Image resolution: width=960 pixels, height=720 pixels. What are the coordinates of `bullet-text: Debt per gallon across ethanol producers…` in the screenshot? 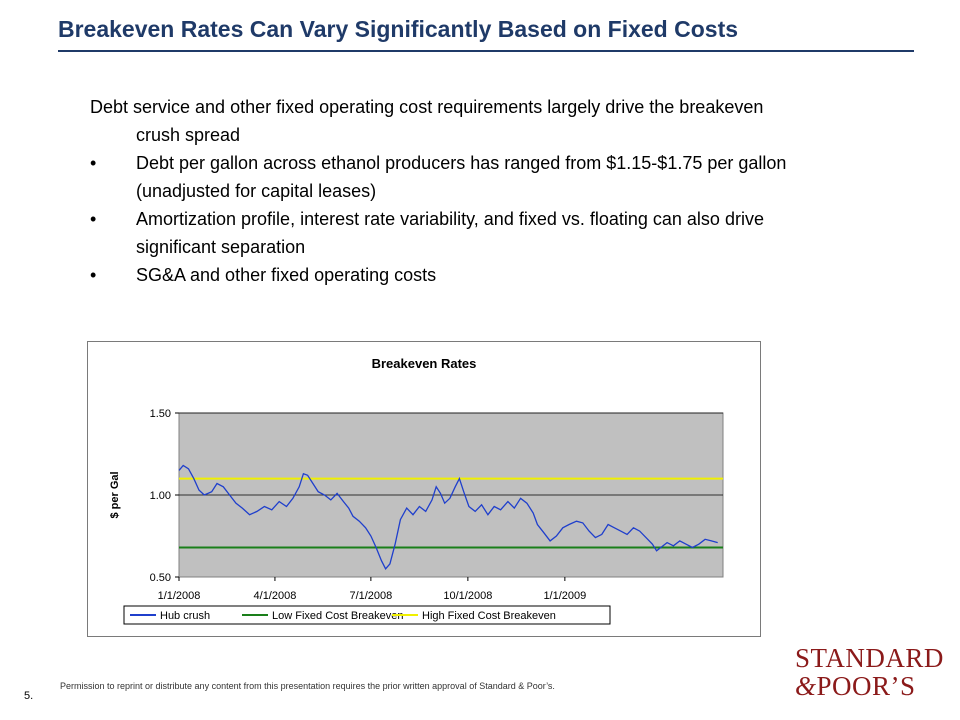 It's located at (461, 177).